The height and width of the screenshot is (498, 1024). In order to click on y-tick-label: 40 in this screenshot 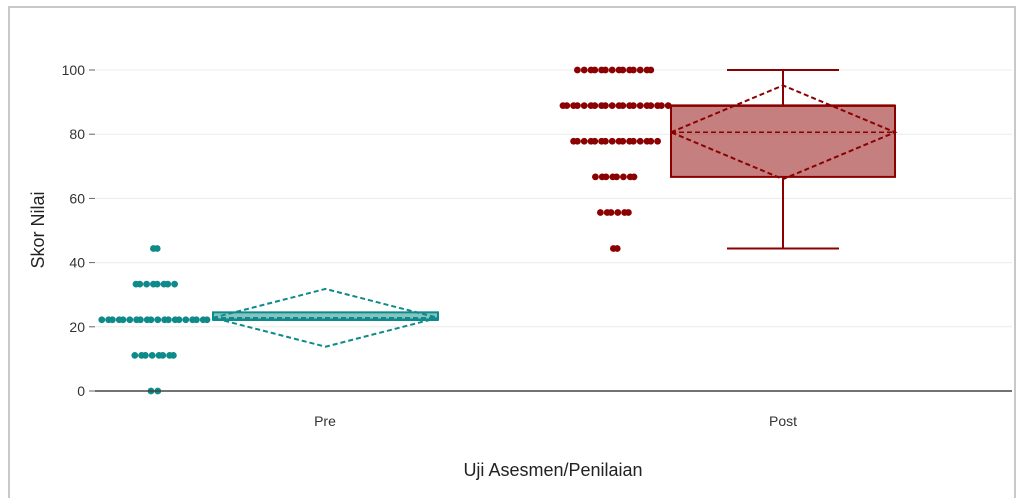, I will do `click(77, 263)`.